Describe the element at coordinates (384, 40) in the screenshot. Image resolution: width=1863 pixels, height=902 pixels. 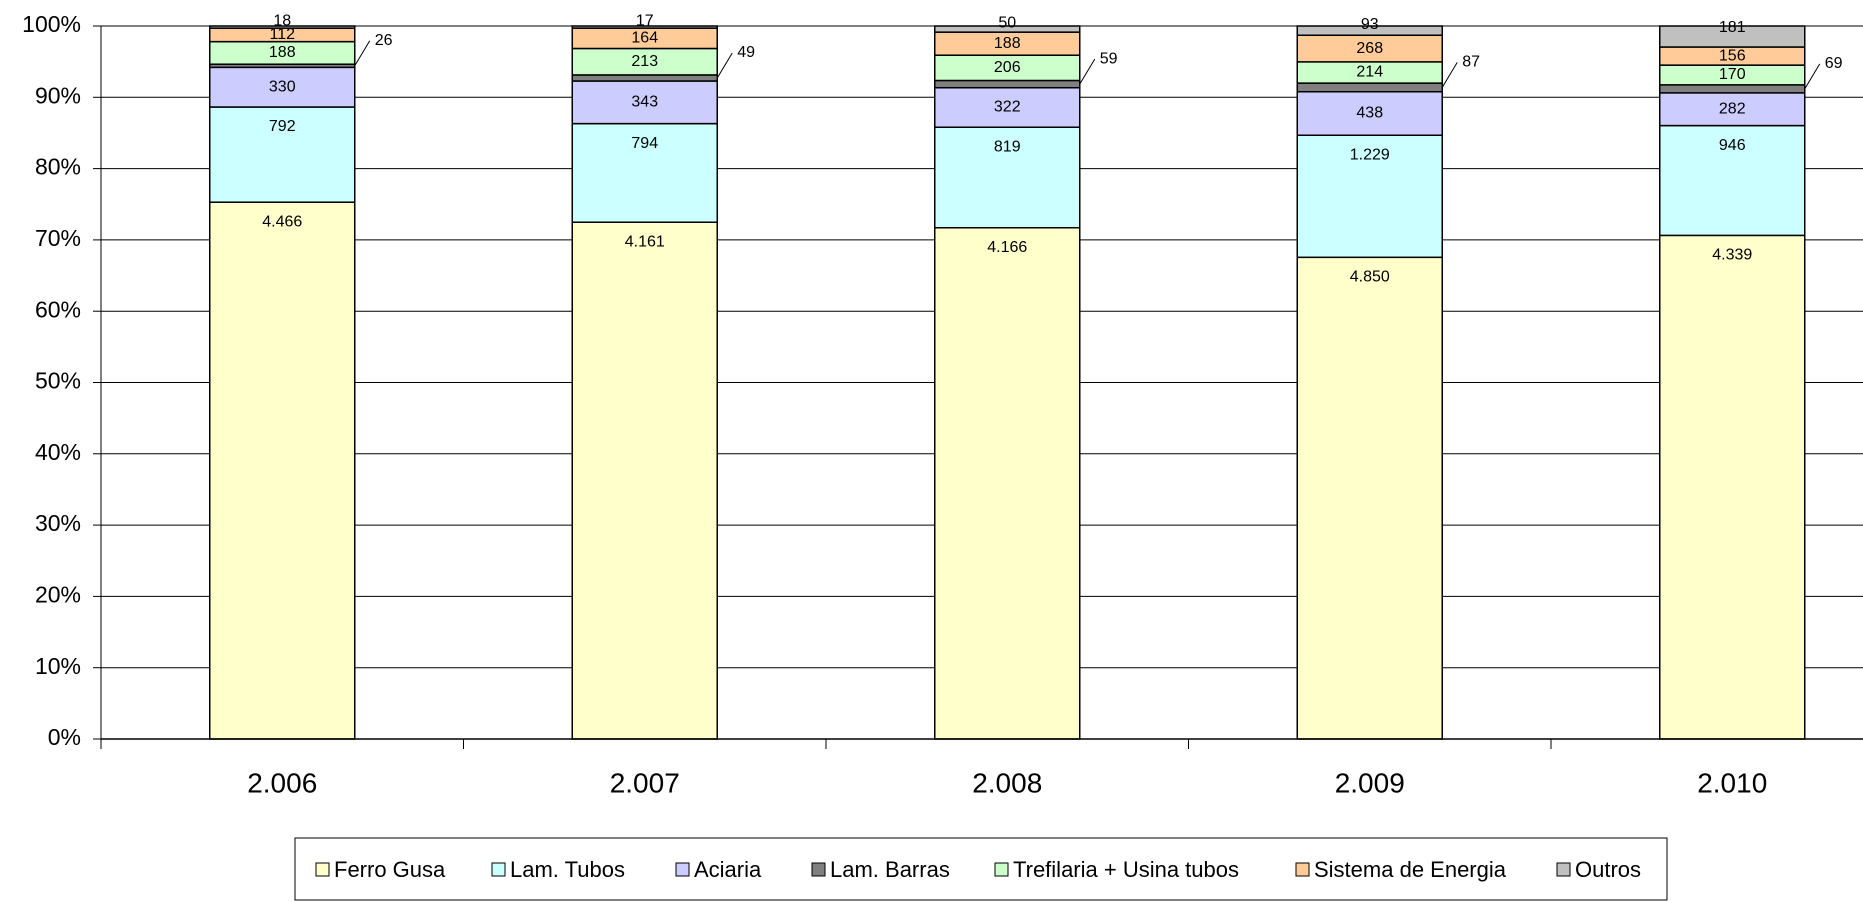
I see `data-label: 26` at that location.